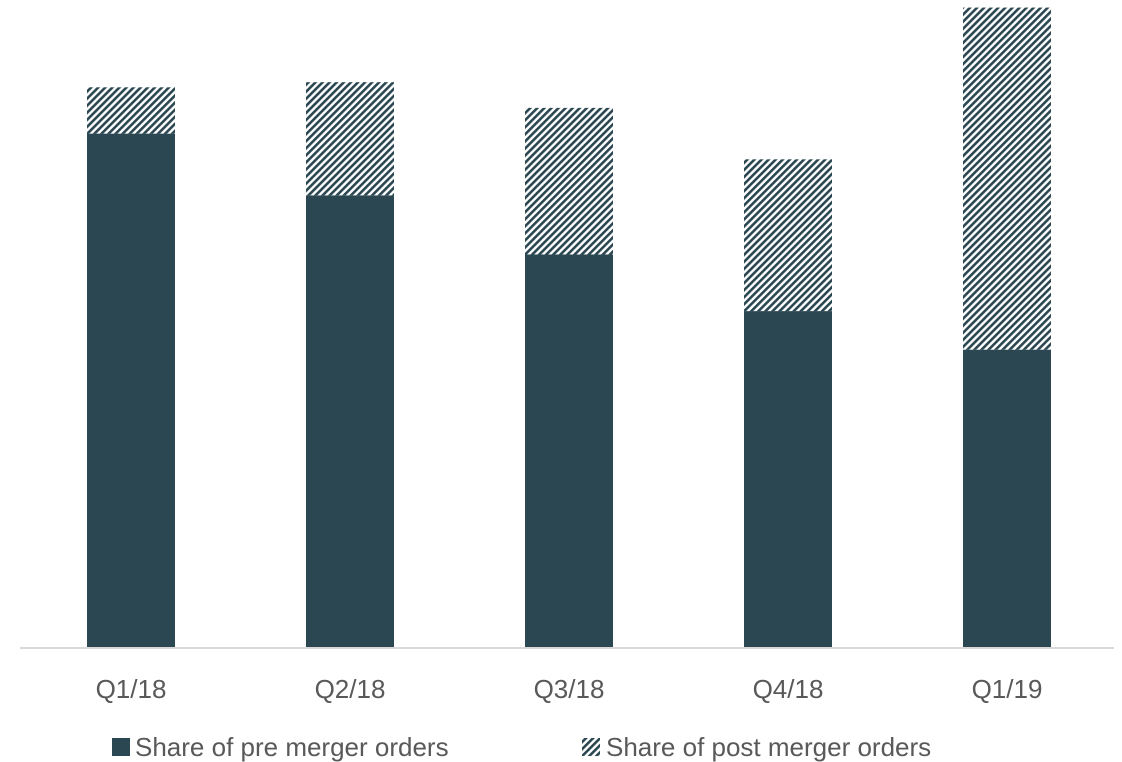  I want to click on x-tick-label: Q3/18, so click(569, 689).